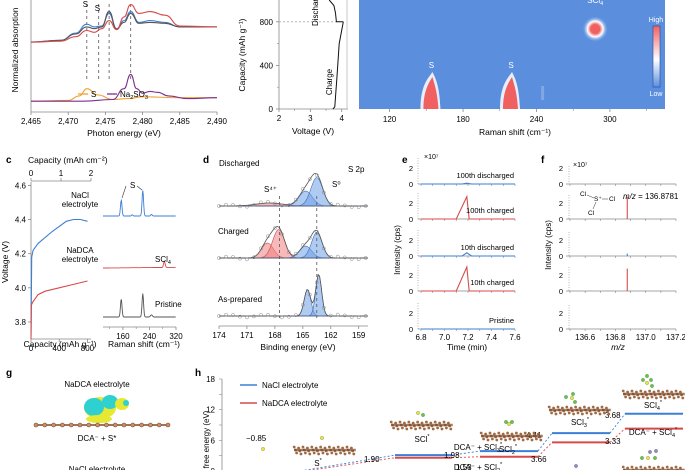  What do you see at coordinates (485, 175) in the screenshot?
I see `panel-e-trace-label: 100th discharged` at bounding box center [485, 175].